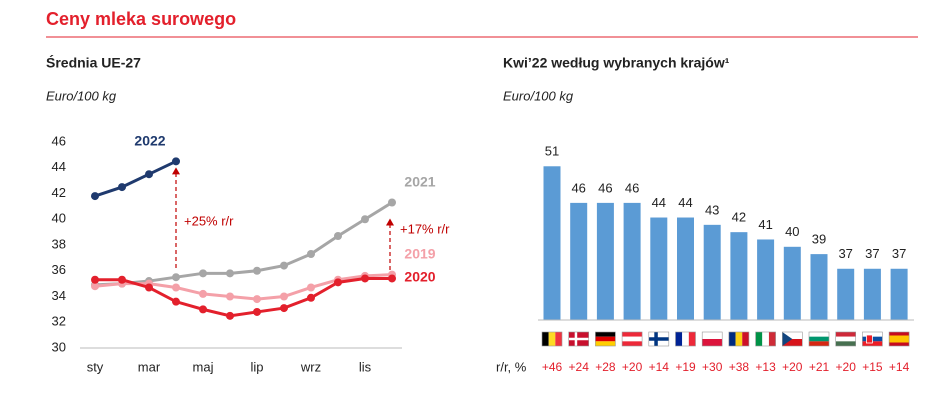  What do you see at coordinates (792, 231) in the screenshot?
I see `data-label: 40` at bounding box center [792, 231].